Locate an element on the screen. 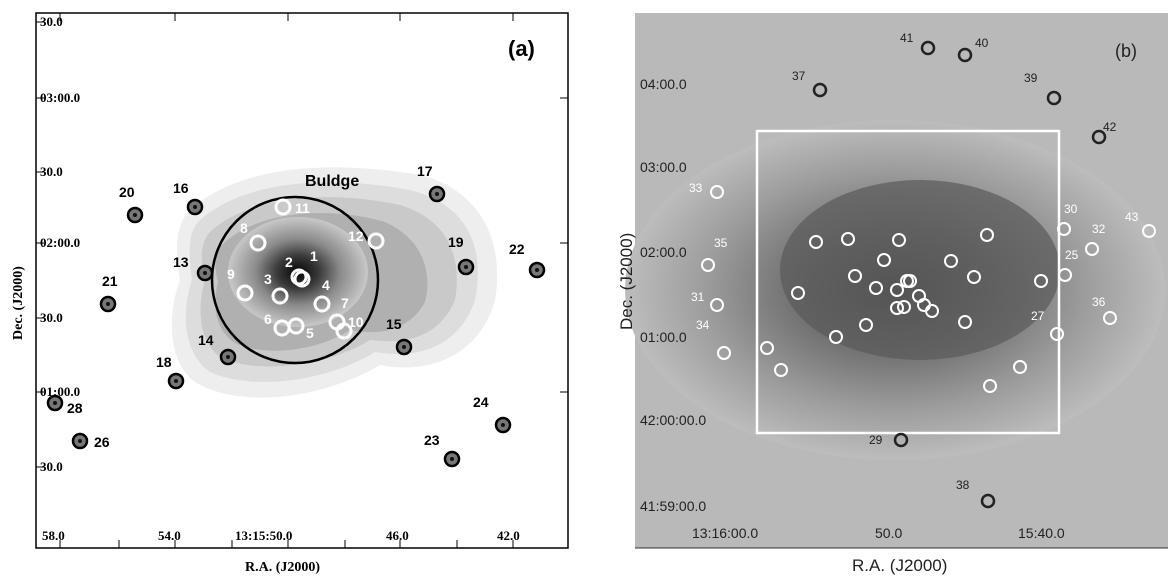 Image resolution: width=1168 pixels, height=577 pixels. x-tick: 46.0 is located at coordinates (397, 535).